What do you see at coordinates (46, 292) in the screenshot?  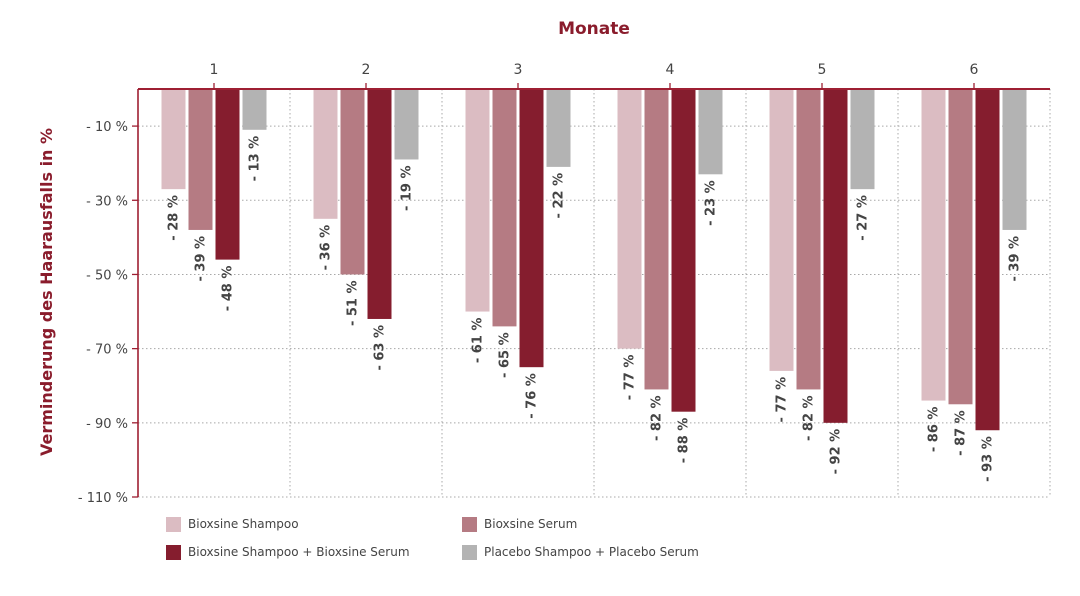 I see `y-axis-label: Verminderung des Haarausfalls in %` at bounding box center [46, 292].